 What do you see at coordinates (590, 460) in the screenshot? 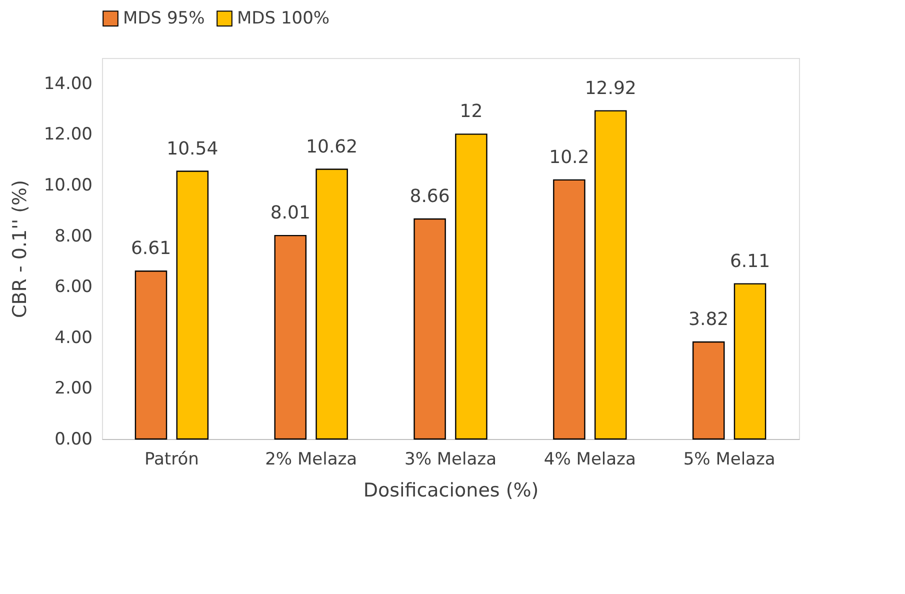
I see `x-tick-label: 4% Melaza` at bounding box center [590, 460].